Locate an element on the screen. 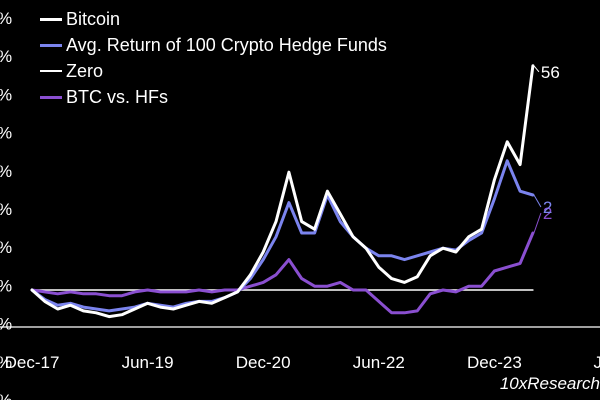  legend-item-zero: Zero is located at coordinates (213, 71).